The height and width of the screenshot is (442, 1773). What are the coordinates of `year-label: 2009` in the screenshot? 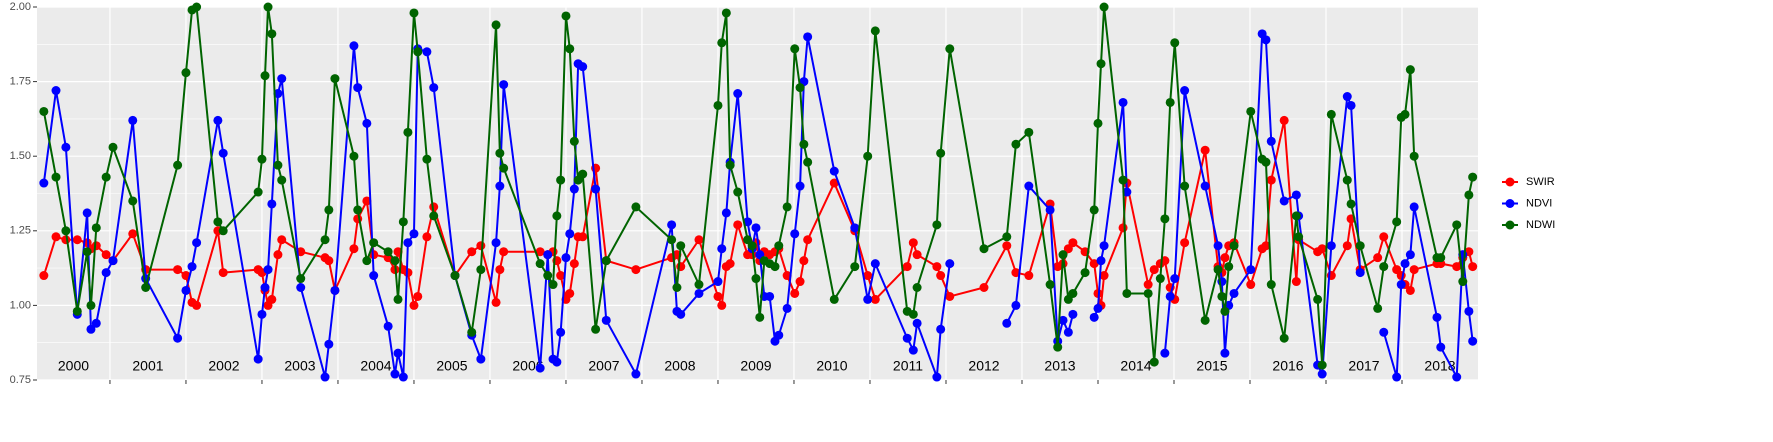 It's located at (755, 366).